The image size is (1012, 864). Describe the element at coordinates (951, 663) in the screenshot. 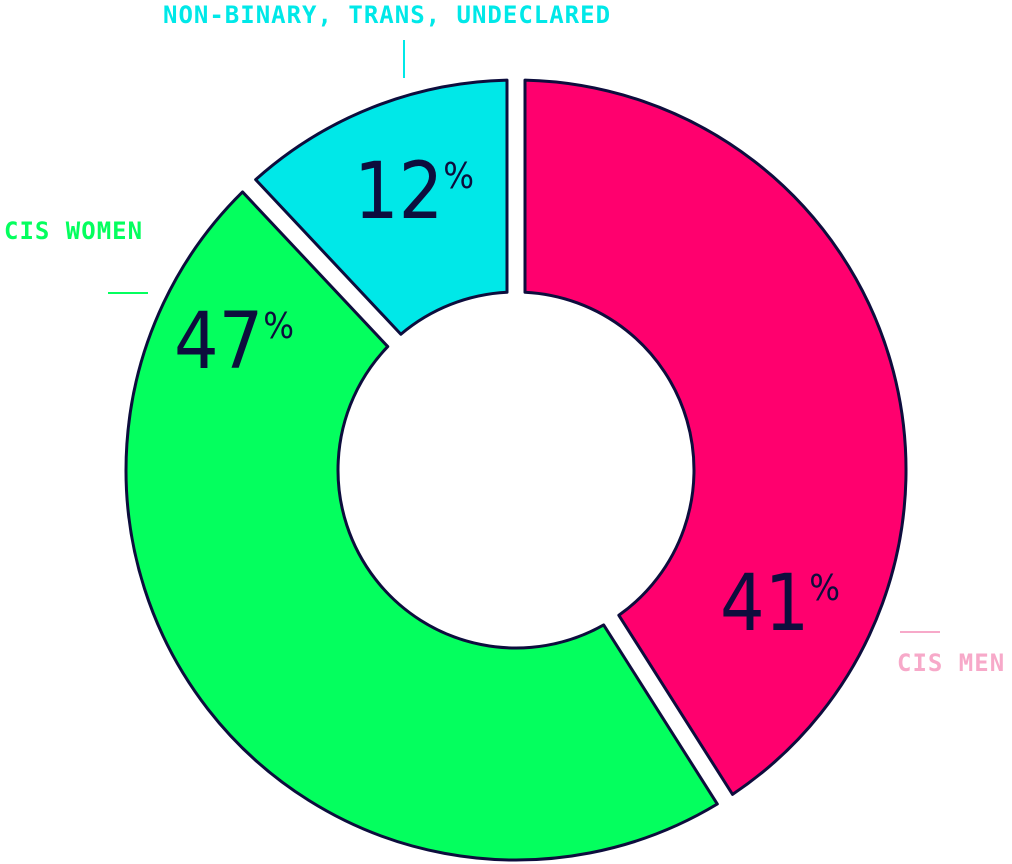

I see `legend-cis-men-label: CIS MEN` at that location.